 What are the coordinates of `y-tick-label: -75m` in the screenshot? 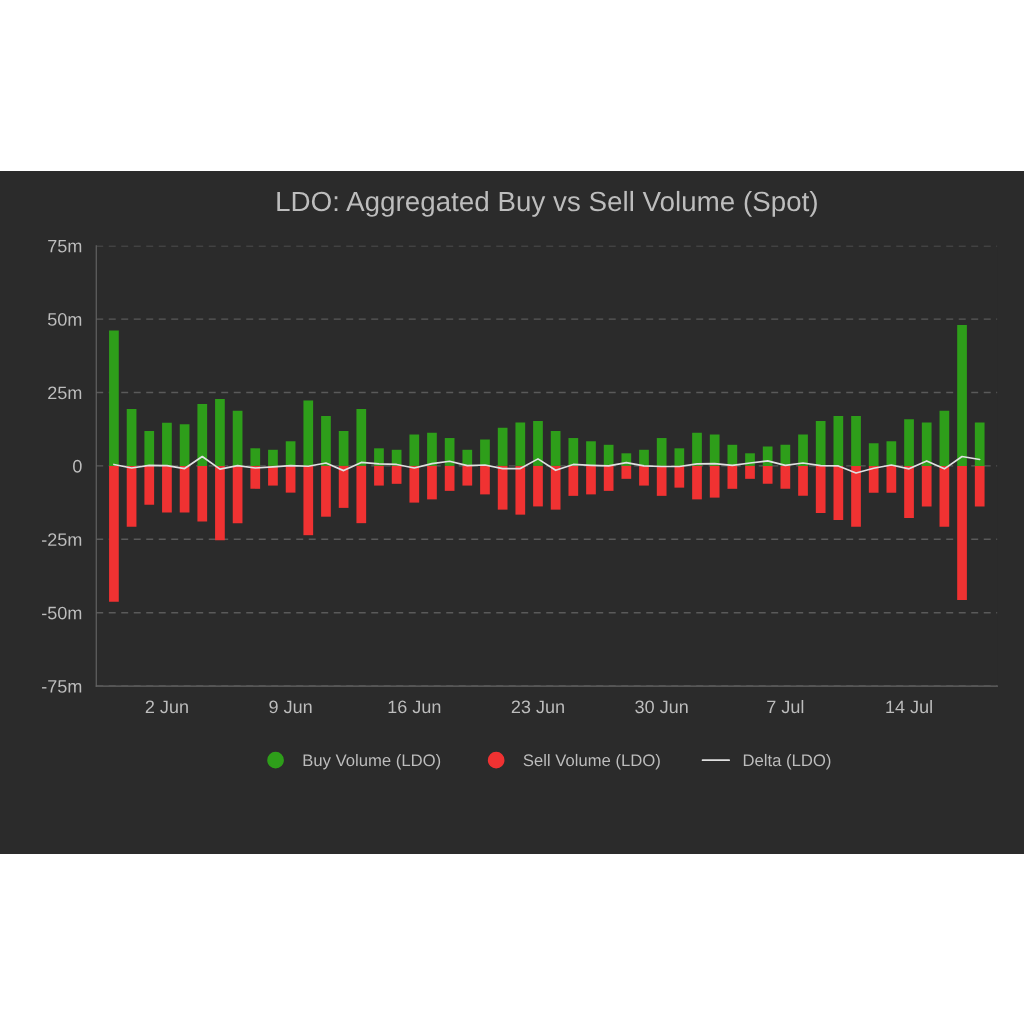 It's located at (62, 686).